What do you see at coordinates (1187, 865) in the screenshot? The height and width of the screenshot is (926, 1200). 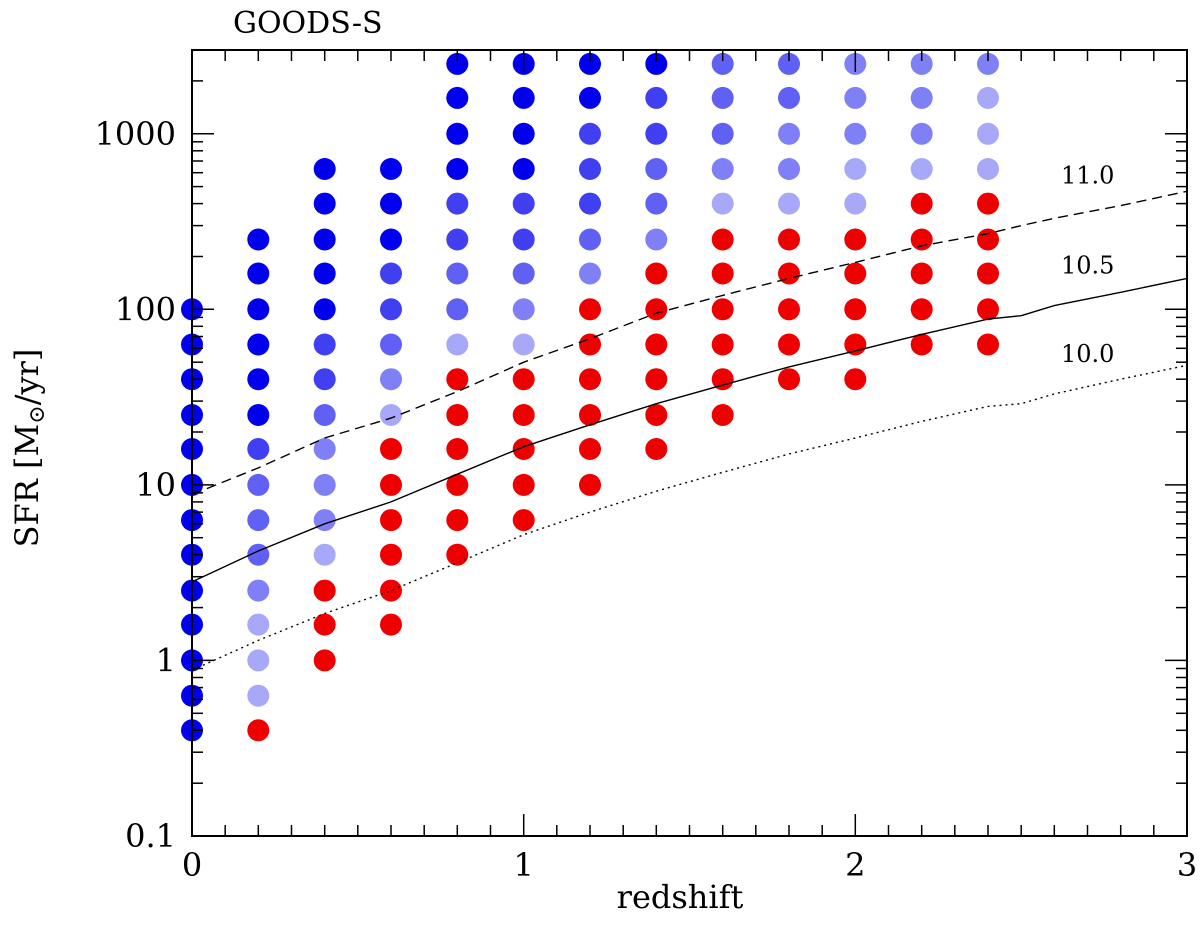 I see `x-tick-label: 3` at bounding box center [1187, 865].